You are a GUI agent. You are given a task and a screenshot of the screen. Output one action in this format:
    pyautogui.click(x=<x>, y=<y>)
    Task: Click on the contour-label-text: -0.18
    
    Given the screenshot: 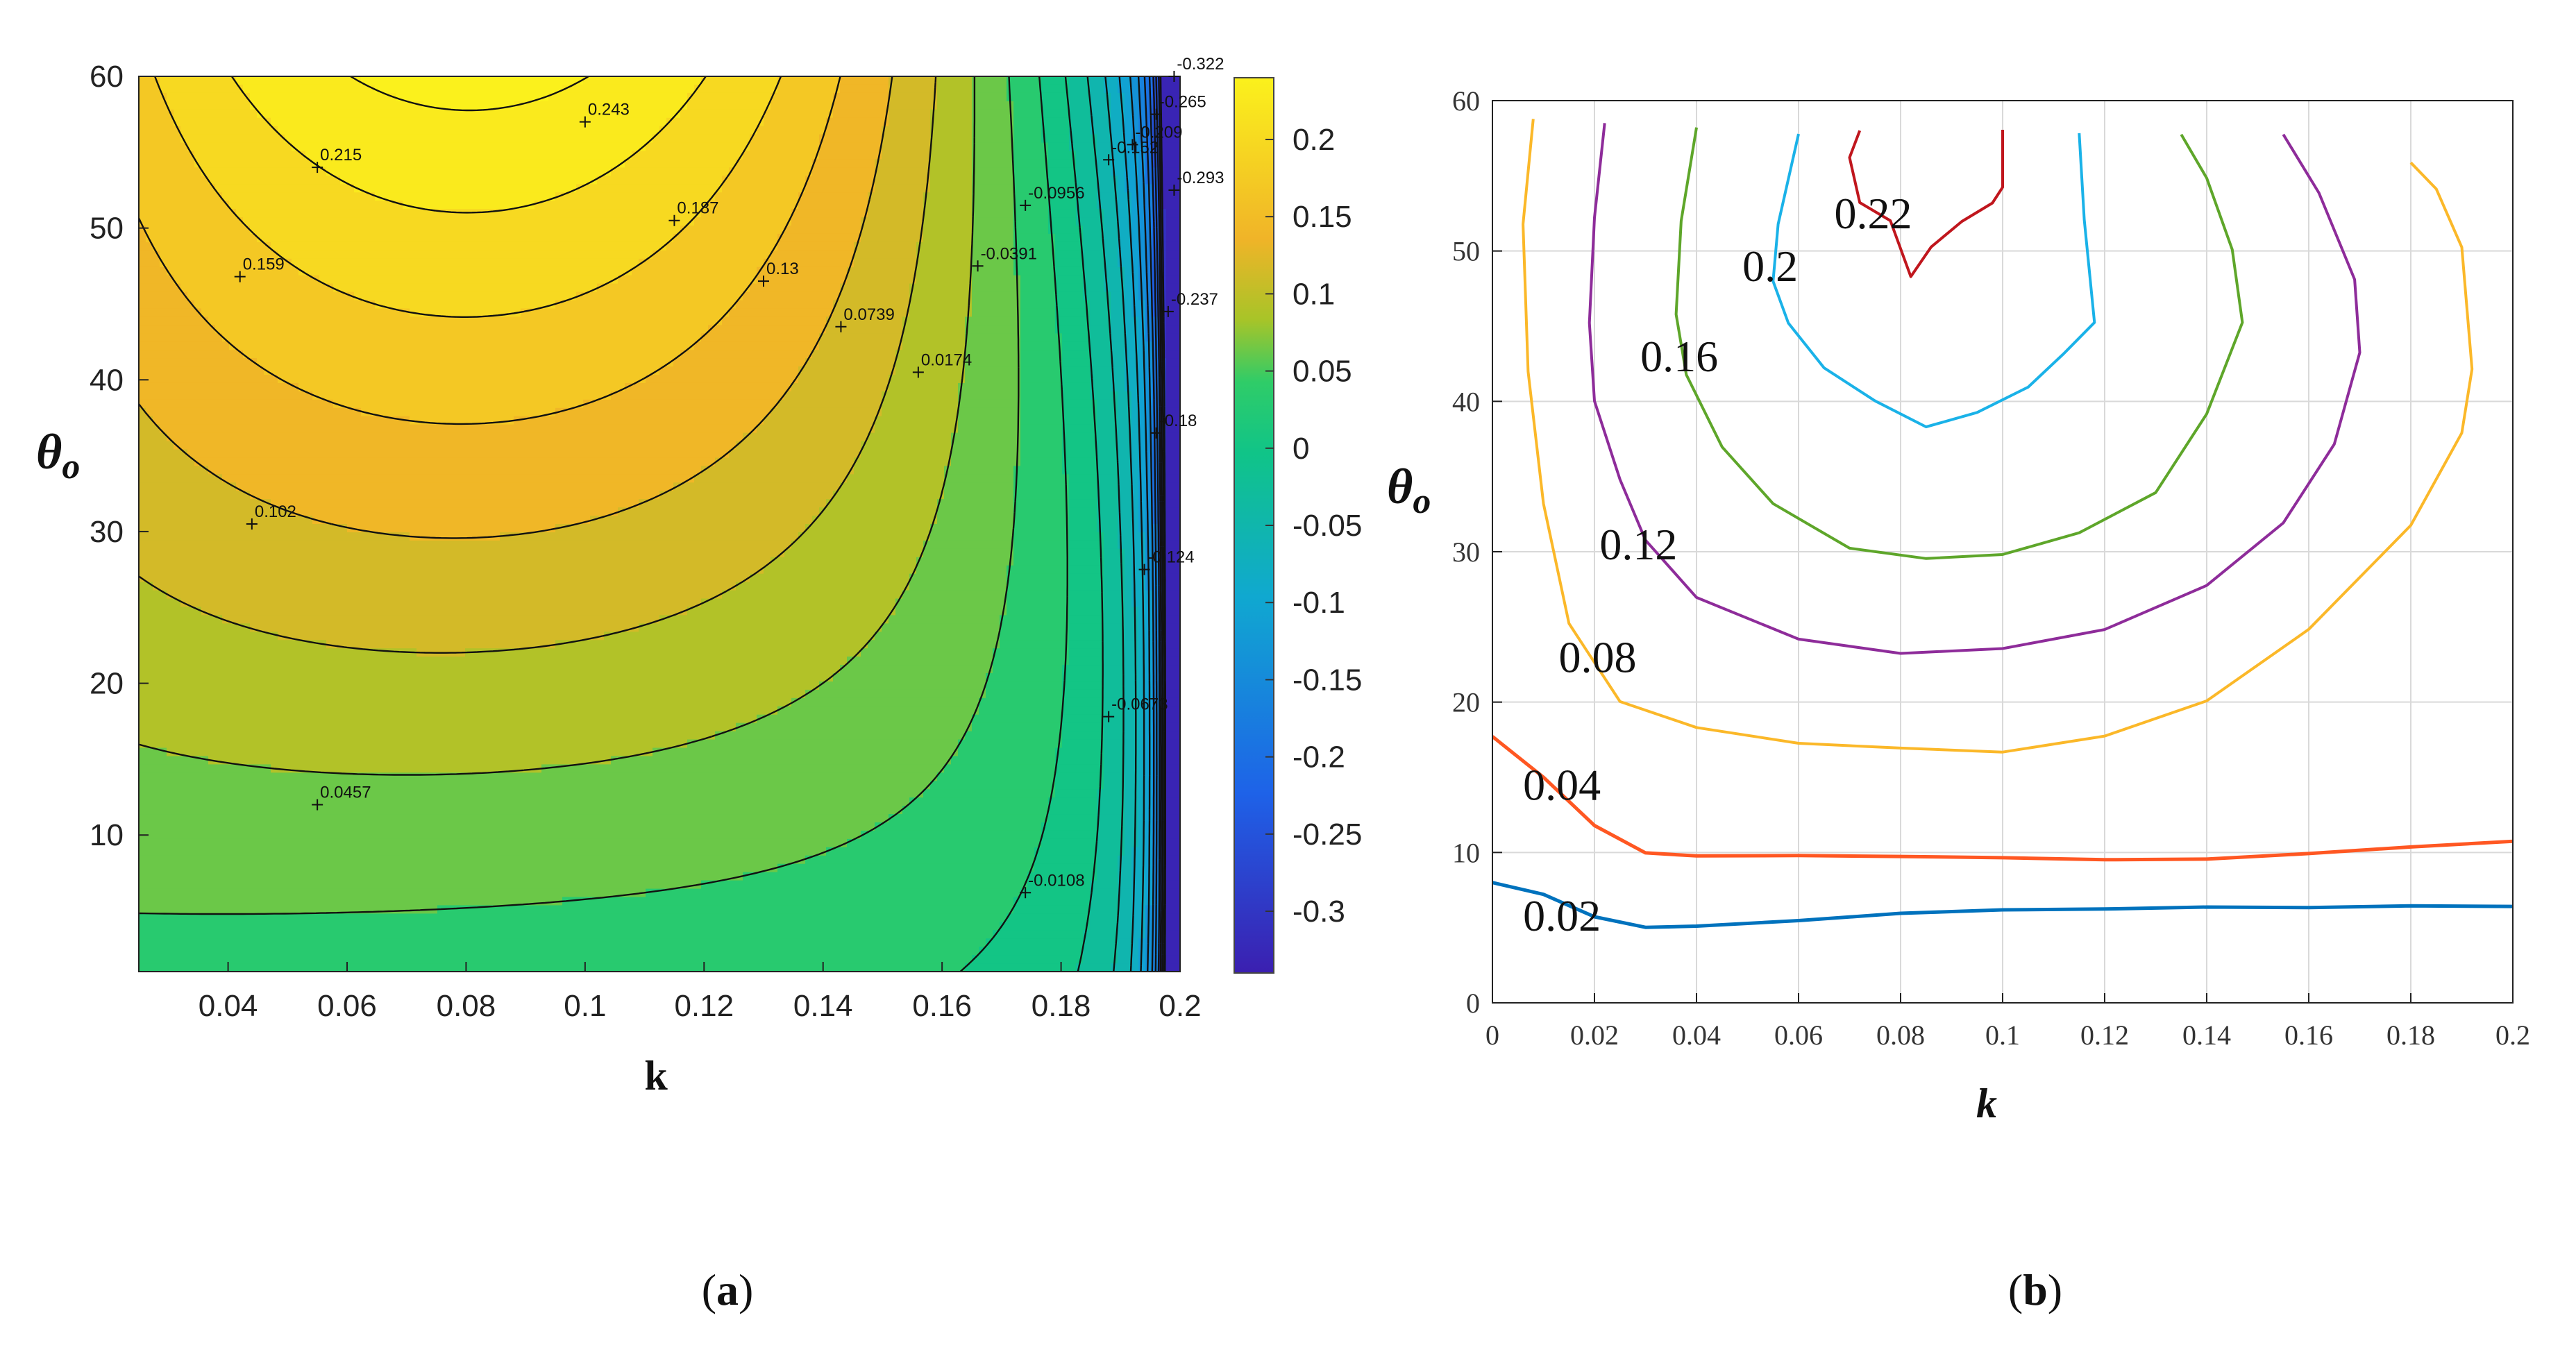 What is the action you would take?
    pyautogui.click(x=1178, y=421)
    